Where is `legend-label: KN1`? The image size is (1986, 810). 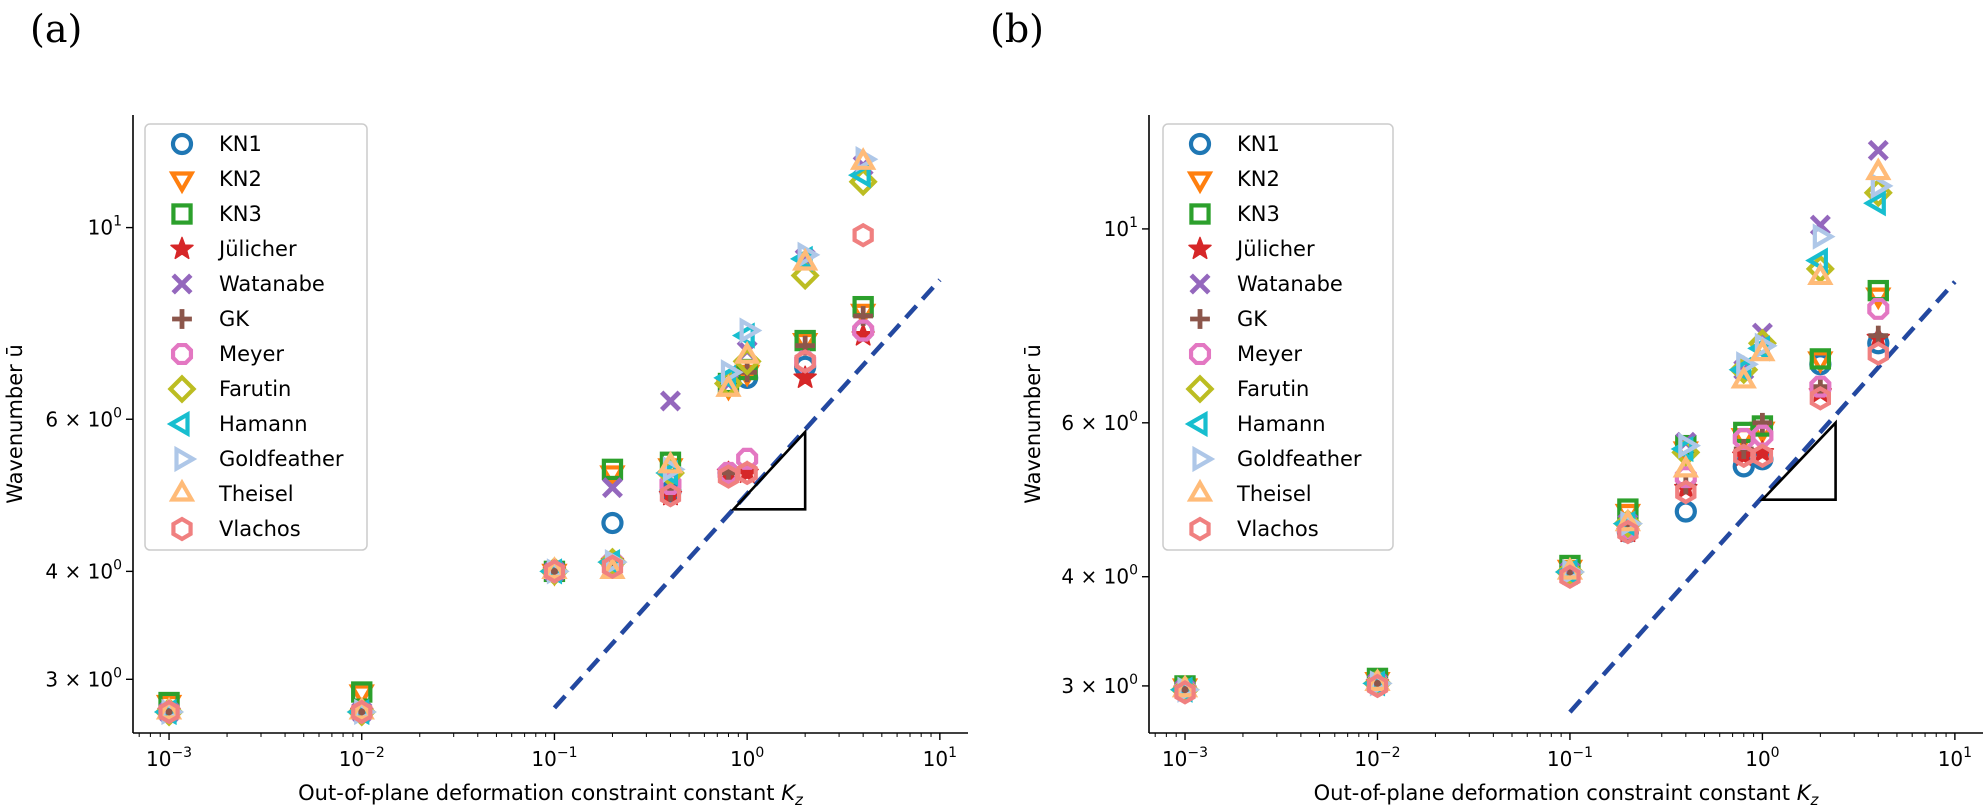
legend-label: KN1 is located at coordinates (240, 144).